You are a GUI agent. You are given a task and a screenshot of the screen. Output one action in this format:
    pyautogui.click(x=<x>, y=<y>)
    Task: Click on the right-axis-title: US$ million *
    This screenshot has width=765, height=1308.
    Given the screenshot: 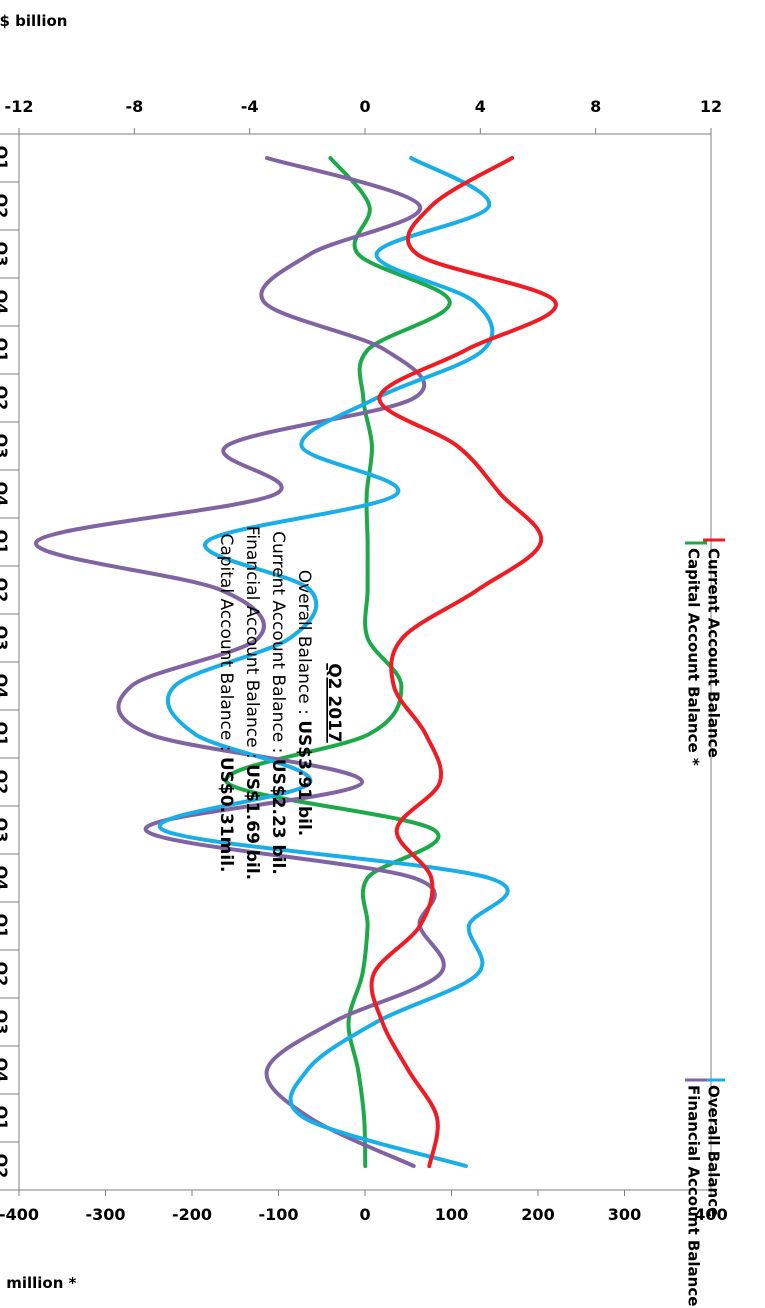 What is the action you would take?
    pyautogui.click(x=38, y=1283)
    